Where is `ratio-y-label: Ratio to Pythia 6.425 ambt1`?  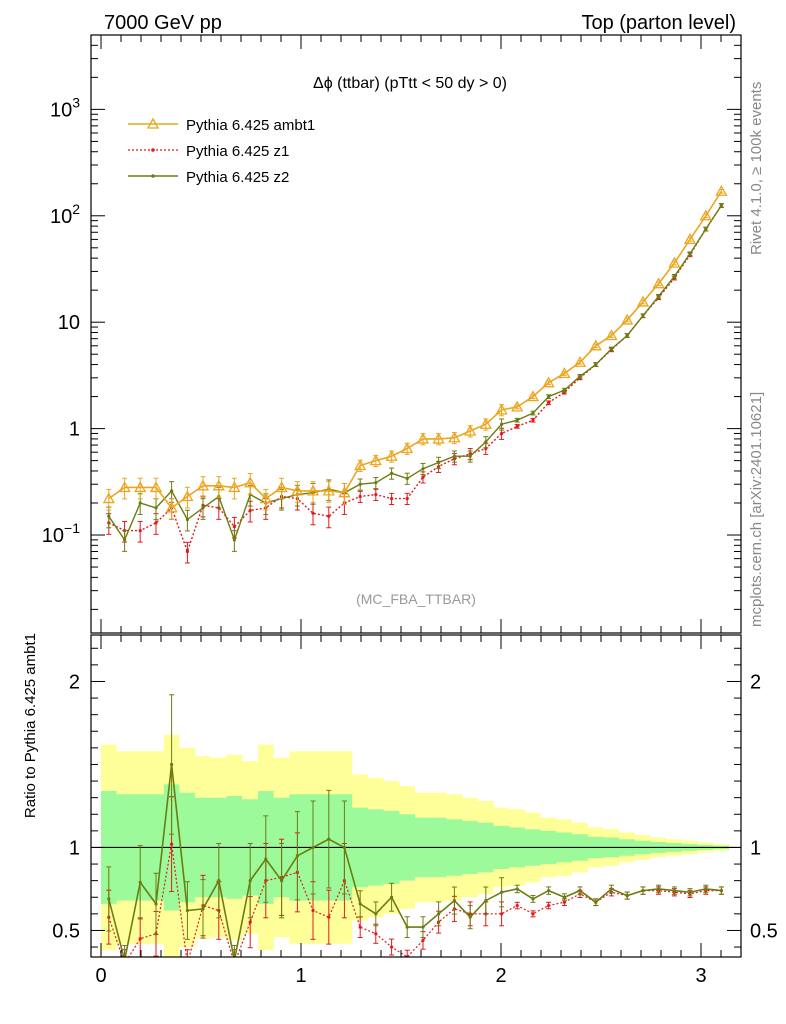 ratio-y-label: Ratio to Pythia 6.425 ambt1 is located at coordinates (30, 725).